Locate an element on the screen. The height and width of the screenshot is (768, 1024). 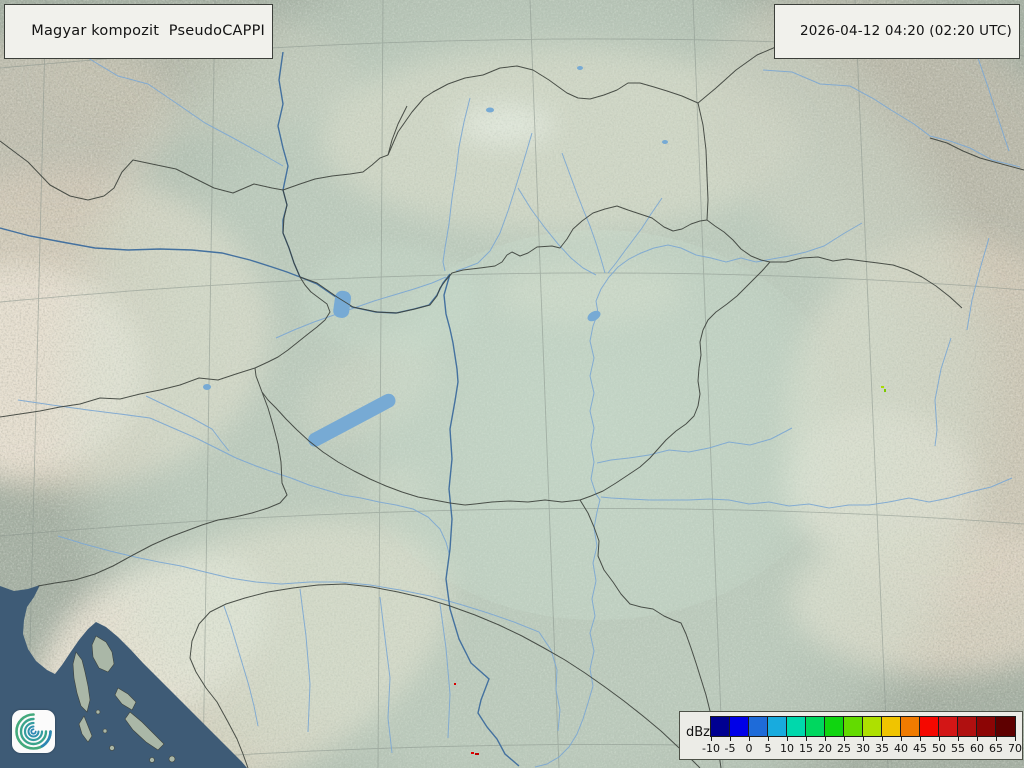
adriatic-sea is located at coordinates (123, 676).